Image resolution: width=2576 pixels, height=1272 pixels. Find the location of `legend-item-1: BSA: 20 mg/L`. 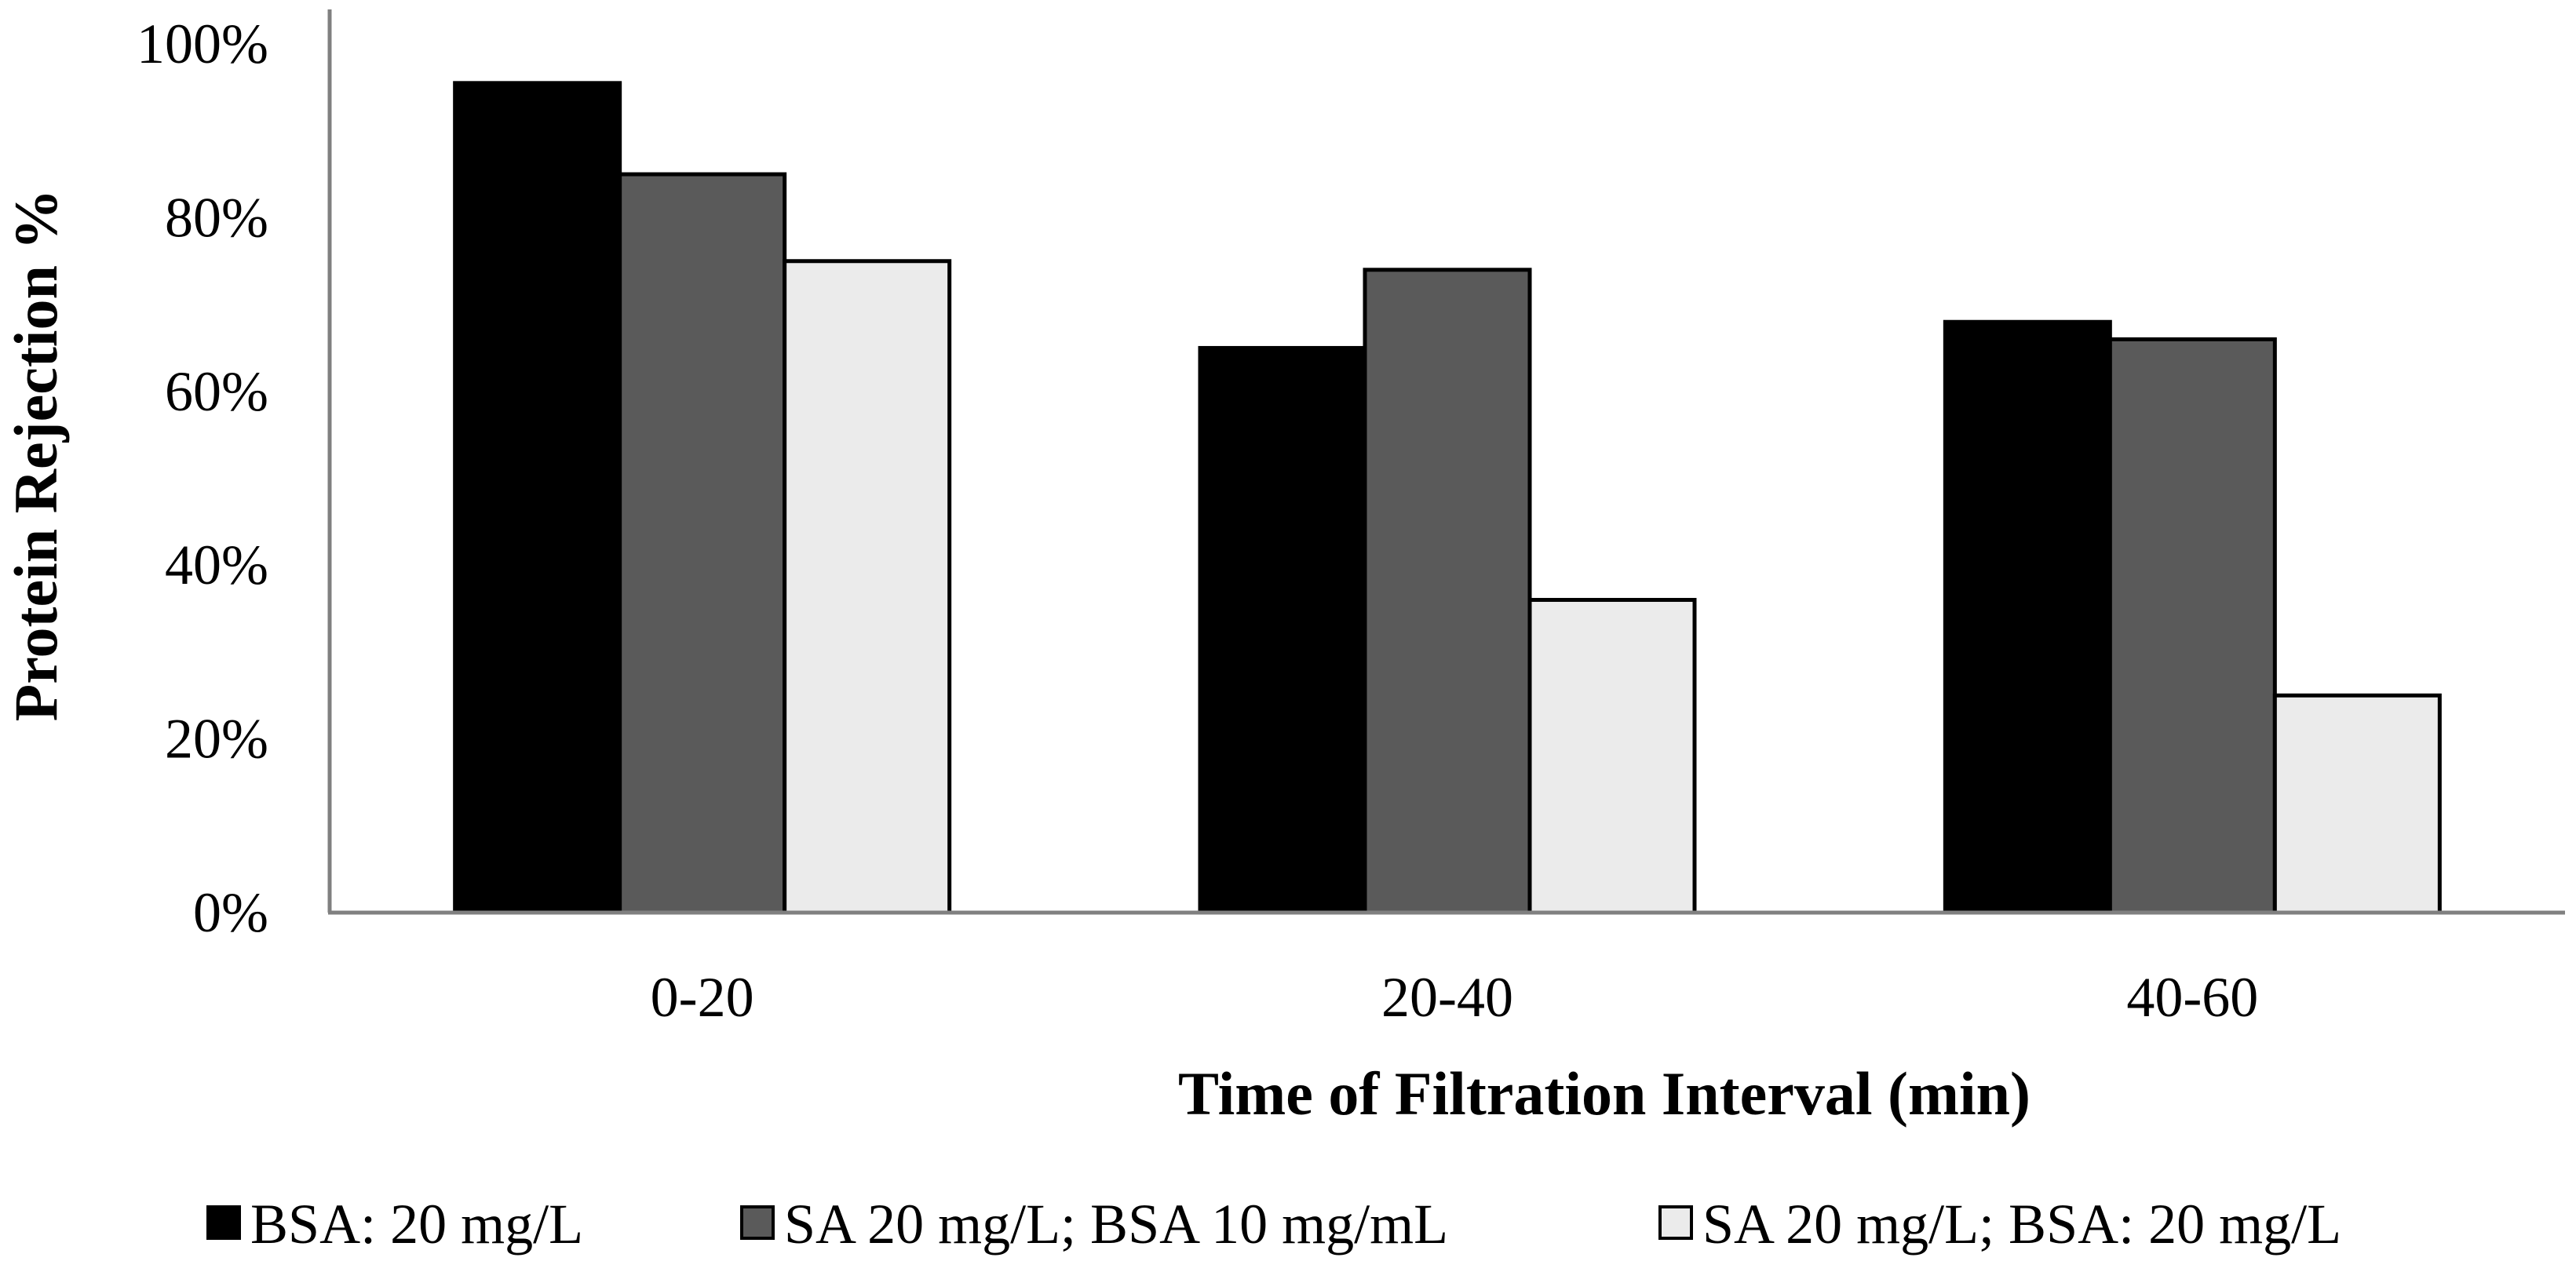

legend-item-1: BSA: 20 mg/L is located at coordinates (394, 1225).